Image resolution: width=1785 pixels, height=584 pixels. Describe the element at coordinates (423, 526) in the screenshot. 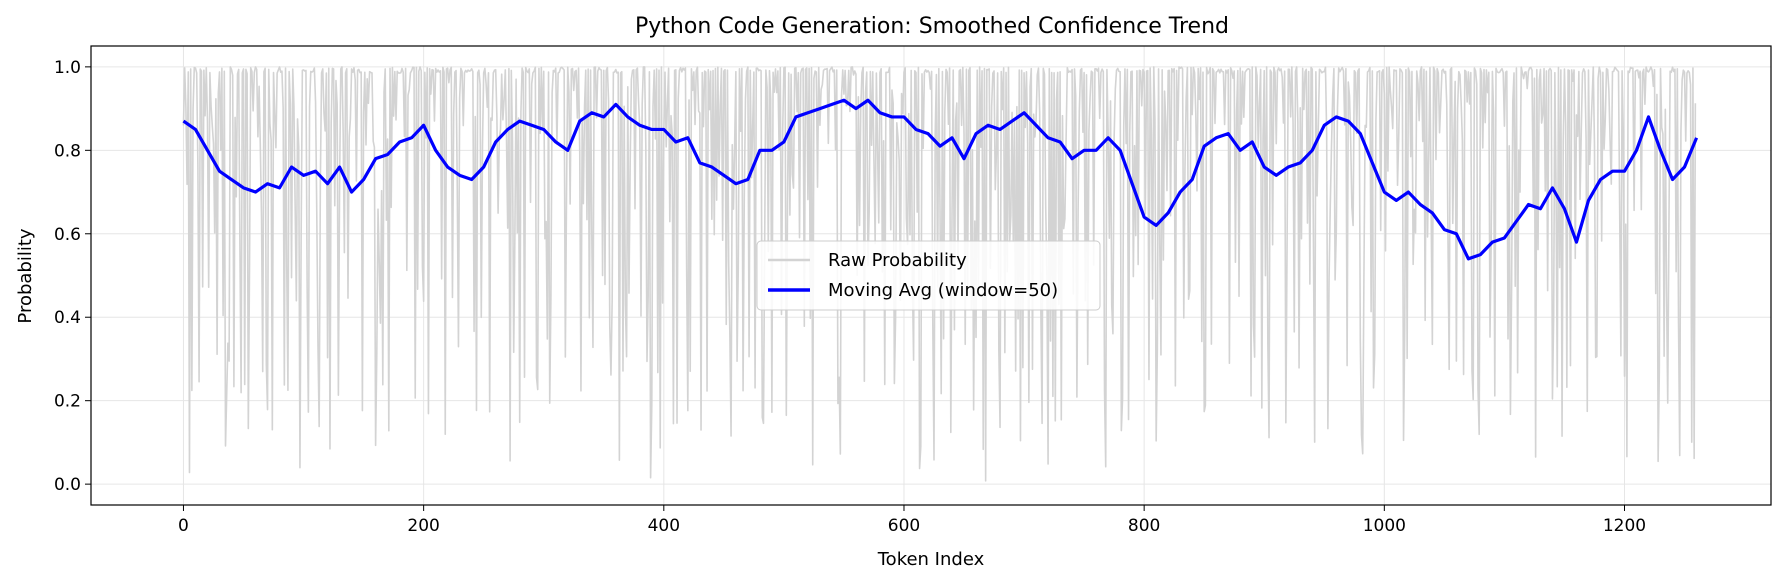

I see `x-tick-label: 200` at that location.